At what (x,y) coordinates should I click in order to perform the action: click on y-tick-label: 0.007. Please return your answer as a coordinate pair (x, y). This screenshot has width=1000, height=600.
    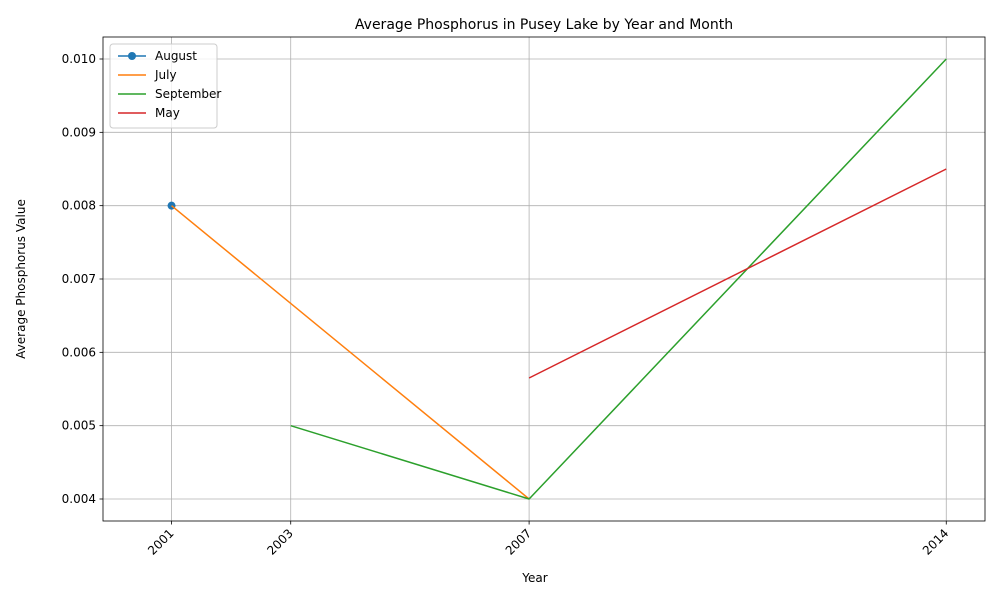
    Looking at the image, I should click on (79, 279).